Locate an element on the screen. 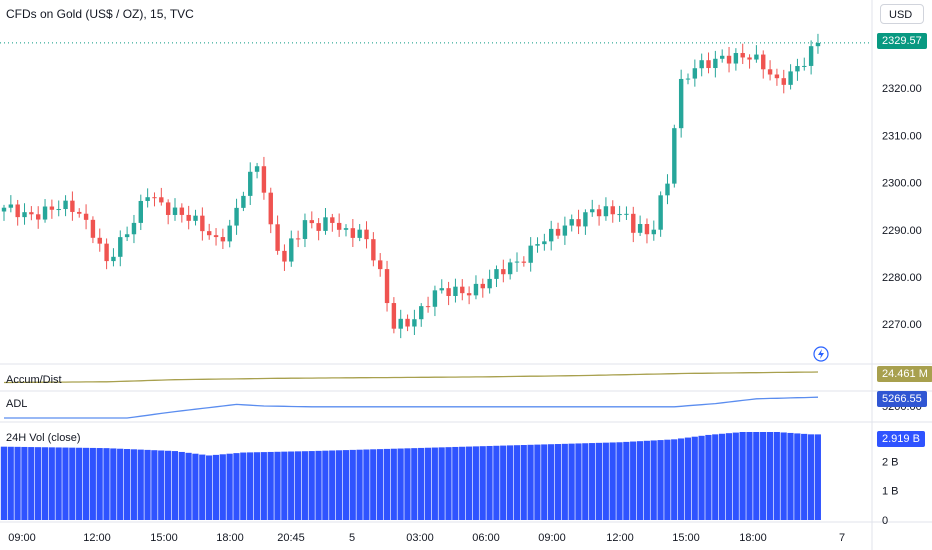 The image size is (932, 550). volume-tick-label: 1 B is located at coordinates (890, 492).